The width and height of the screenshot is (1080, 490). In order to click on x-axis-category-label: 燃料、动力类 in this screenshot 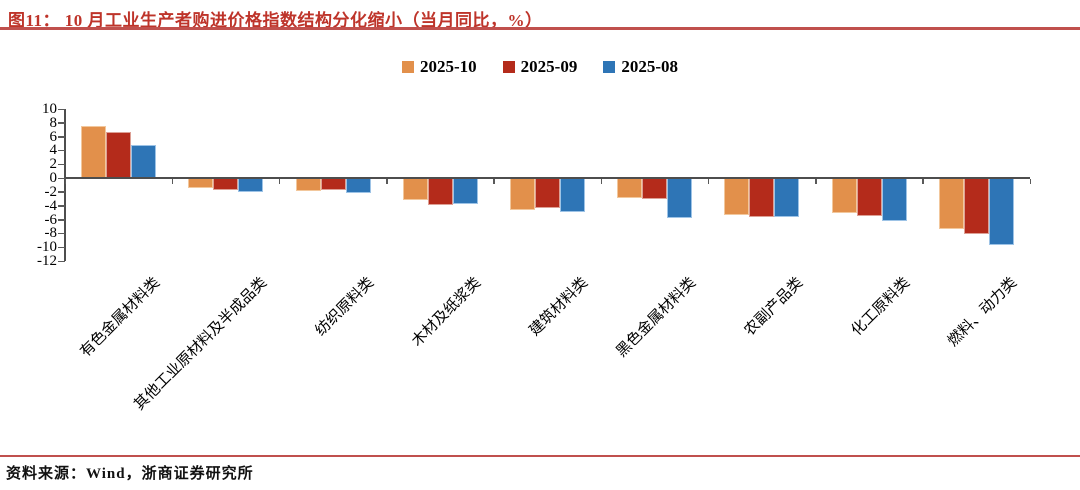, I will do `click(983, 312)`.